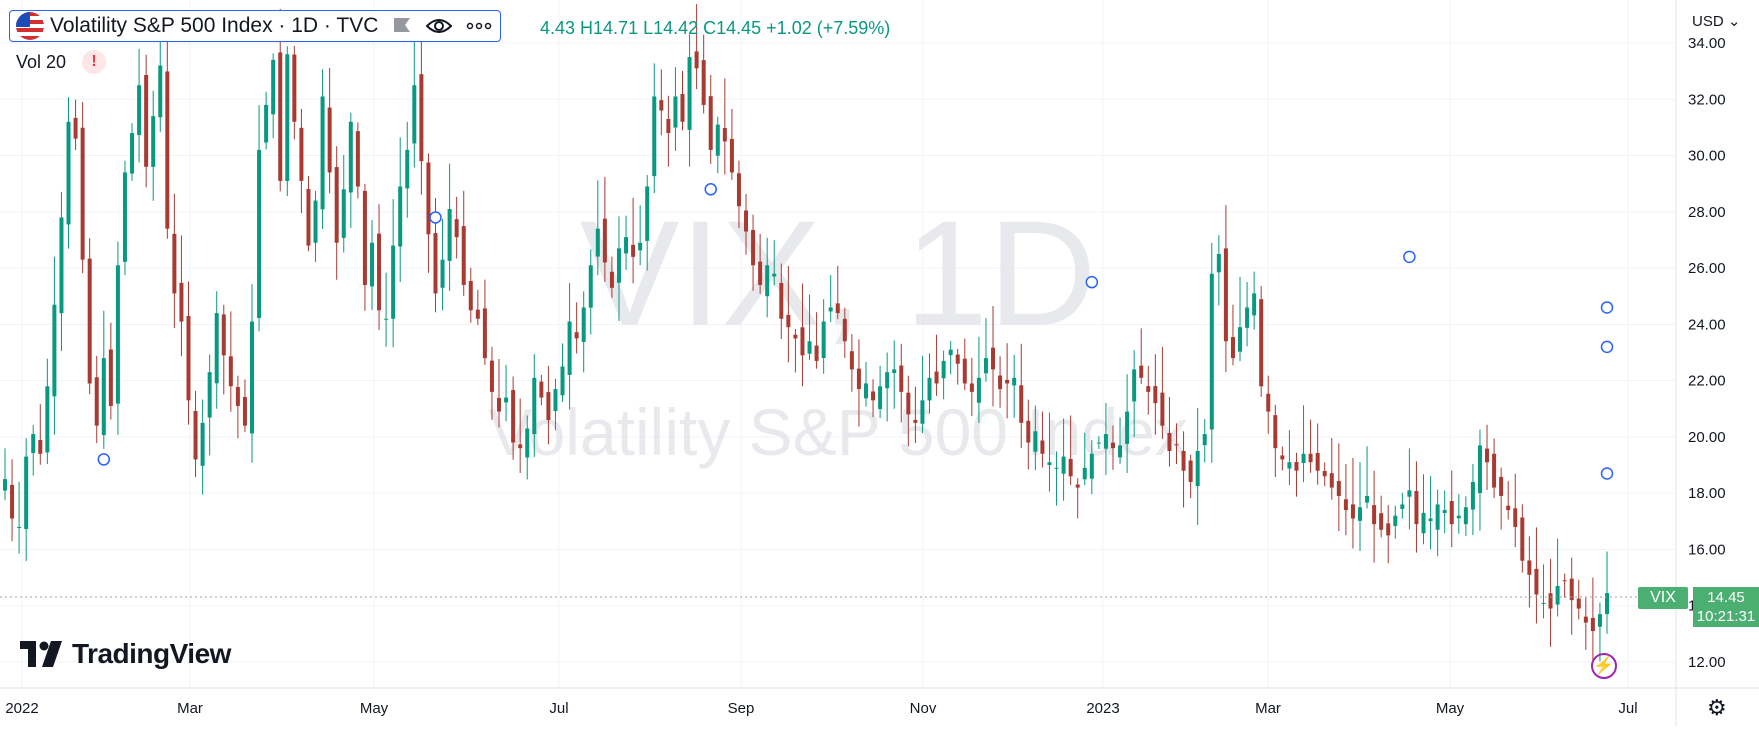  Describe the element at coordinates (923, 708) in the screenshot. I see `x-tick-label: Nov` at that location.